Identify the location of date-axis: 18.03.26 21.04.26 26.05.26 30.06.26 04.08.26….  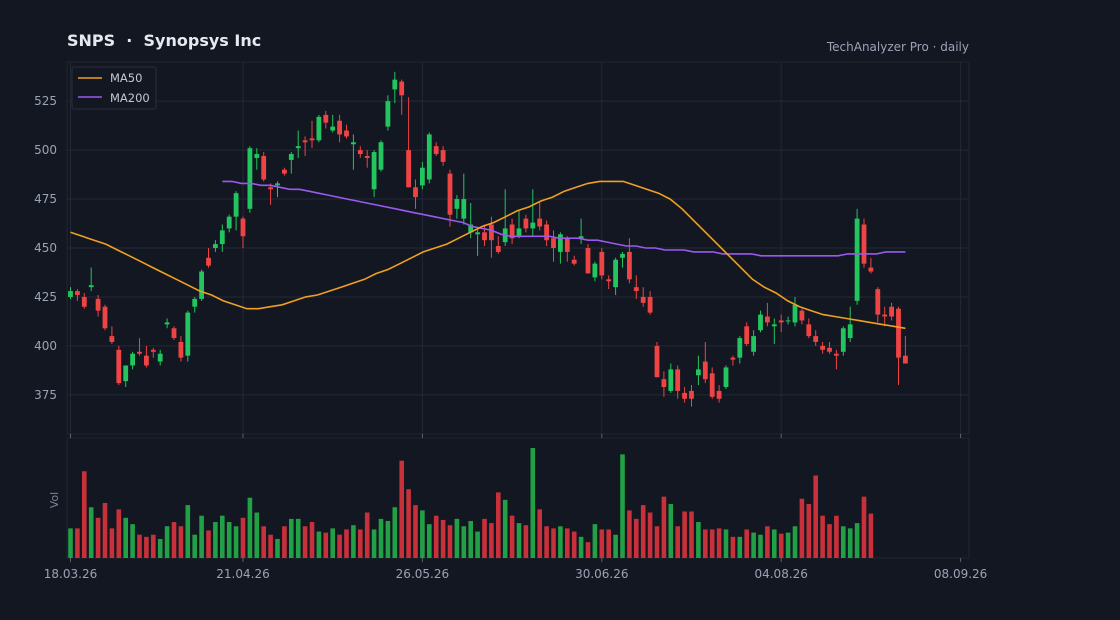
(516, 574).